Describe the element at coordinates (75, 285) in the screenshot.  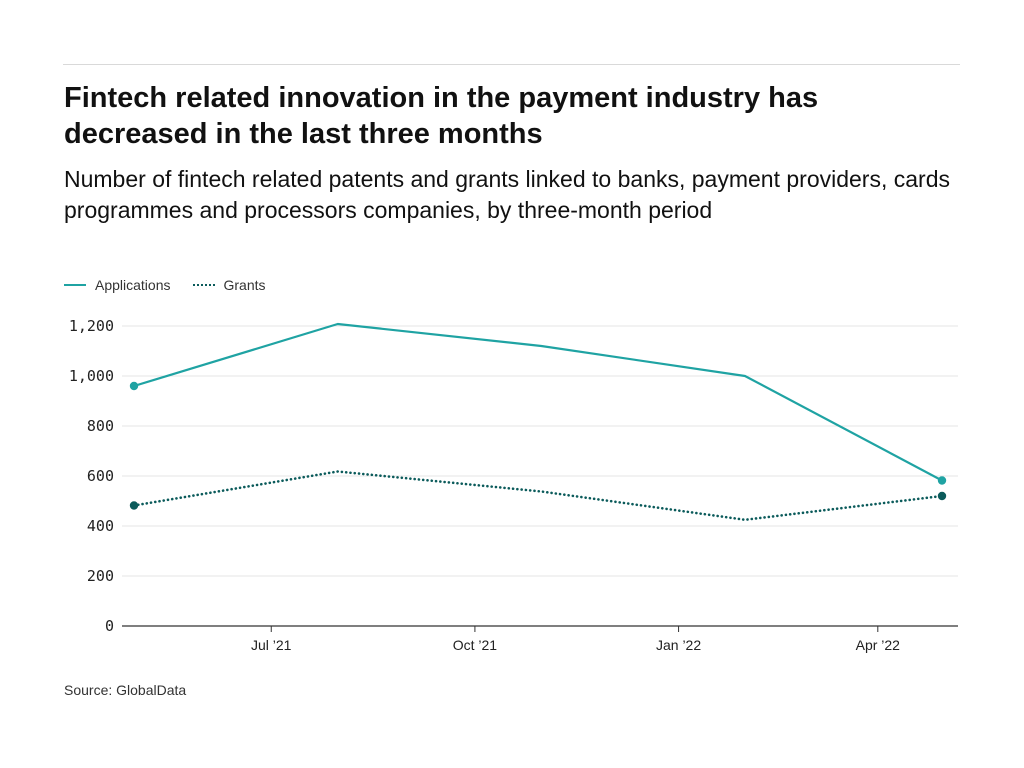
I see `legend-swatch-applications` at that location.